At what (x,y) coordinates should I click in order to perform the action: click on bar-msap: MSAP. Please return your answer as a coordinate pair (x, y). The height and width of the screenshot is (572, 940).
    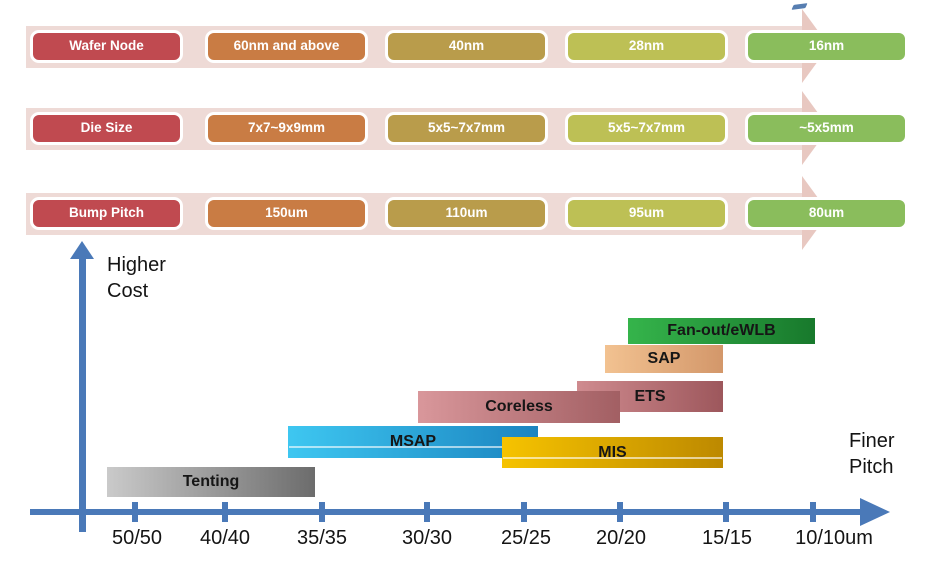
    Looking at the image, I should click on (413, 442).